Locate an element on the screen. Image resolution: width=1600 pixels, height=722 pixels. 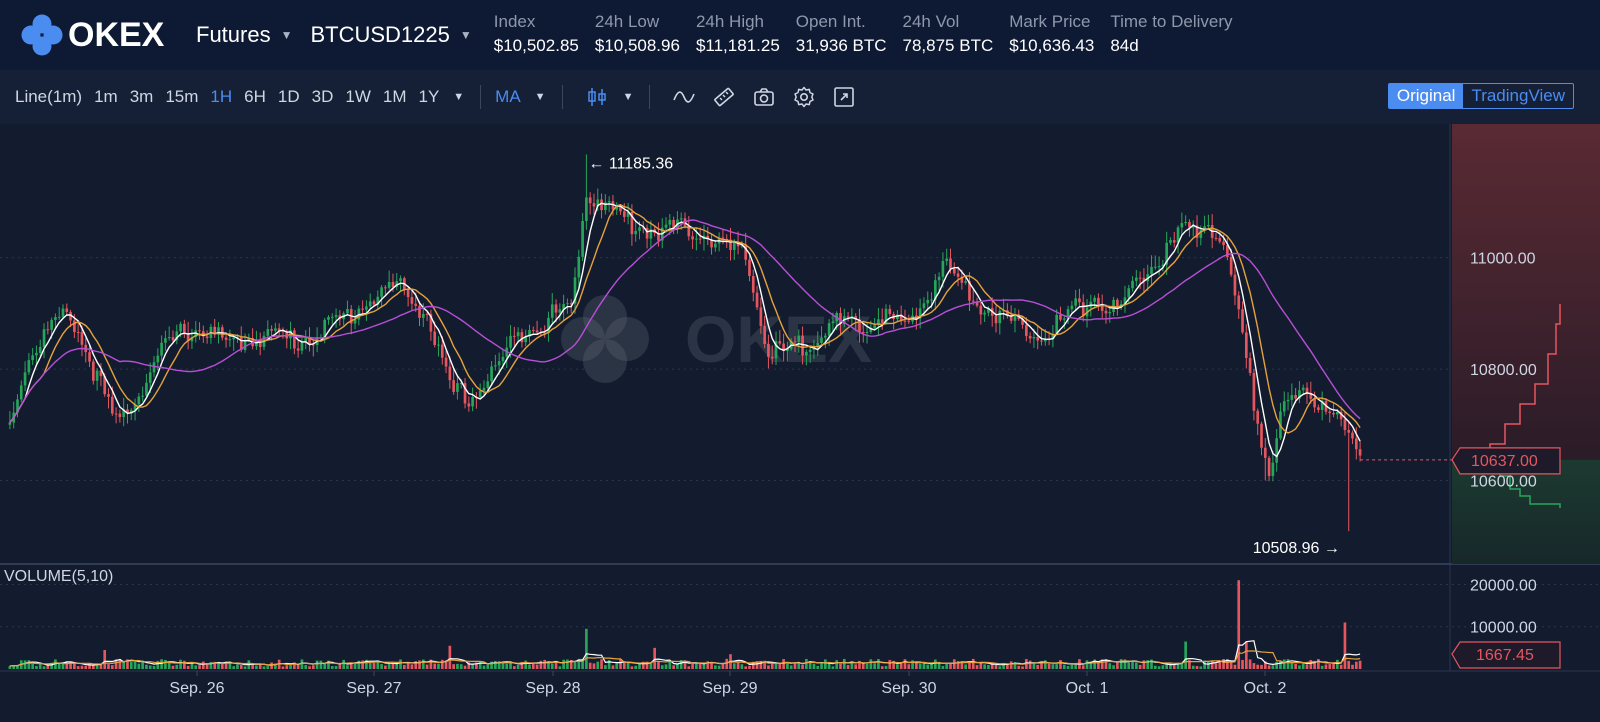
timeframe-1h: 1H is located at coordinates (221, 96).